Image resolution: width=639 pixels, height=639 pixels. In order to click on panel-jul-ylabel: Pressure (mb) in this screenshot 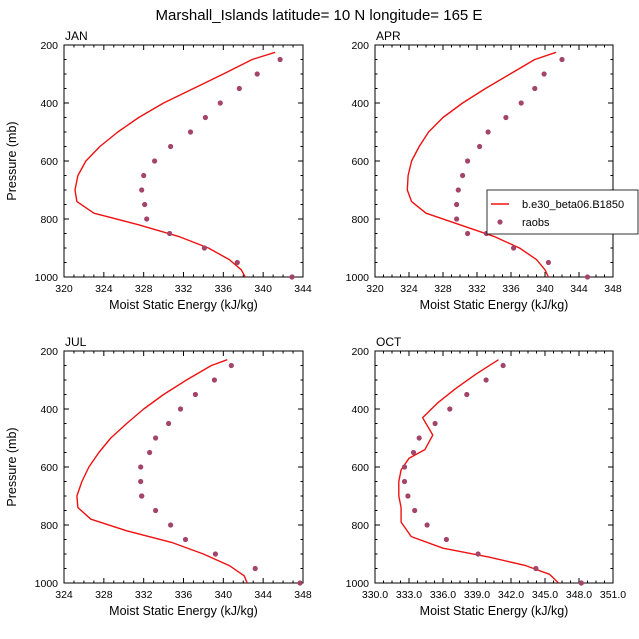, I will do `click(12, 466)`.